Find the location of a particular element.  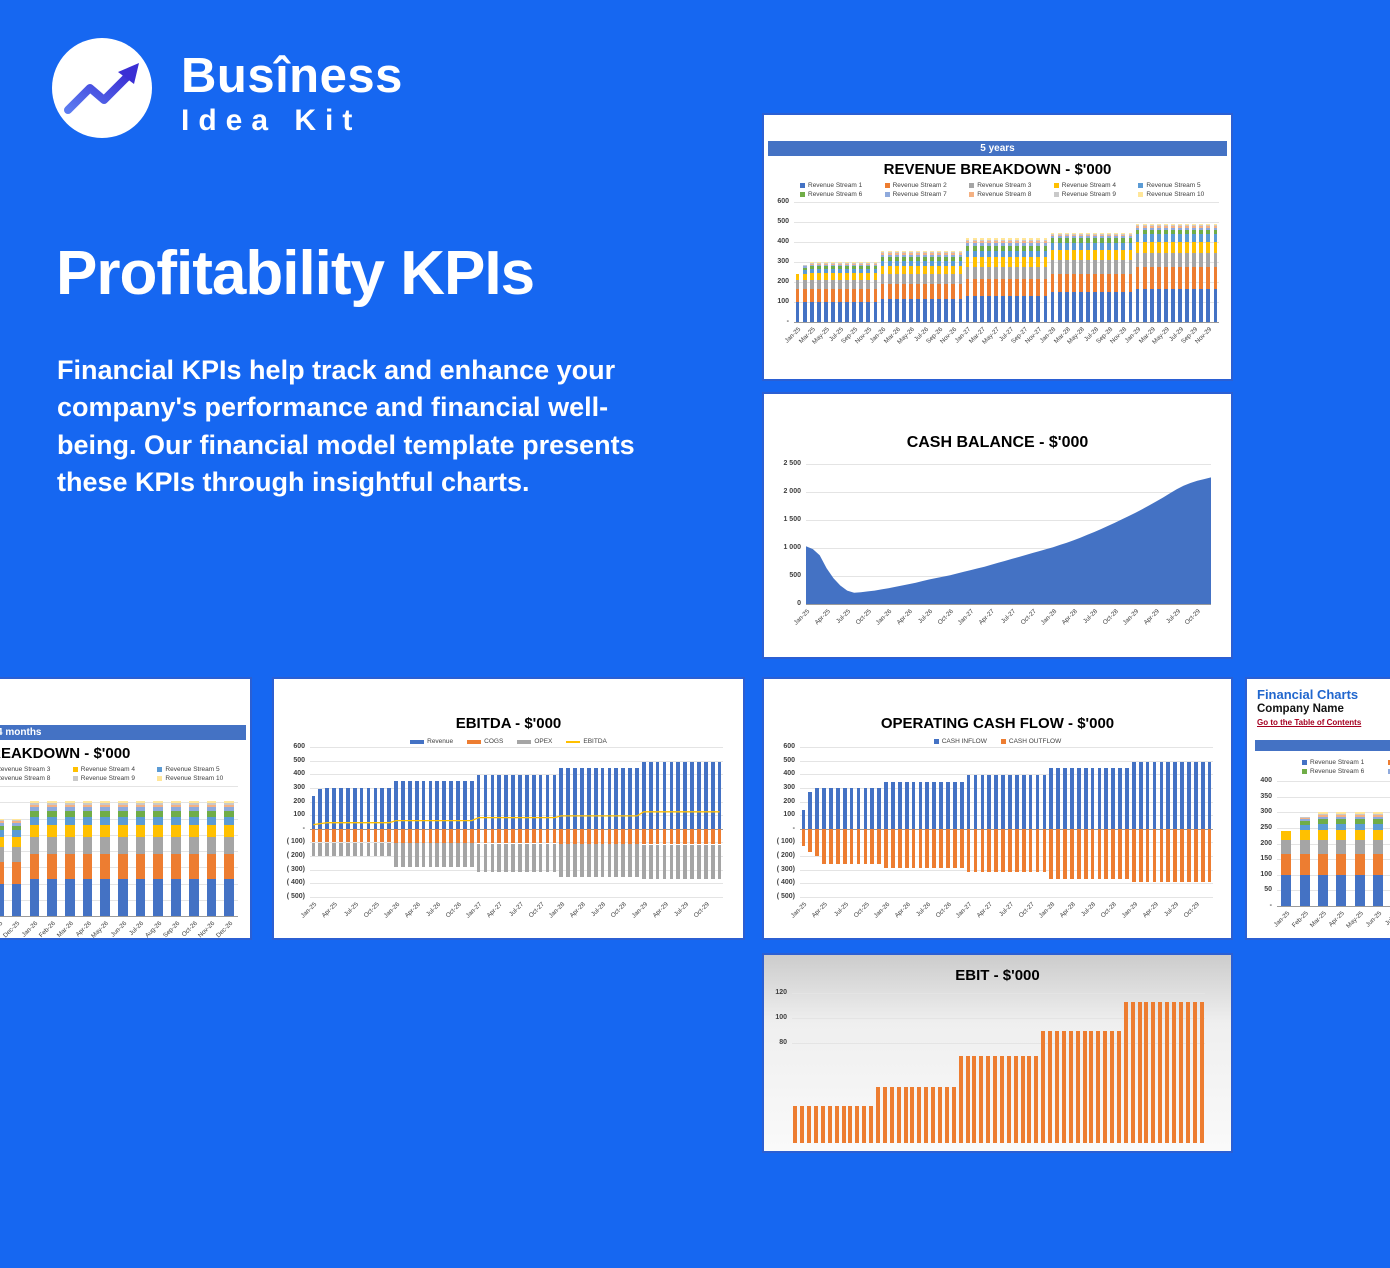

legend-label: Revenue Stream 7 is located at coordinates (920, 194).